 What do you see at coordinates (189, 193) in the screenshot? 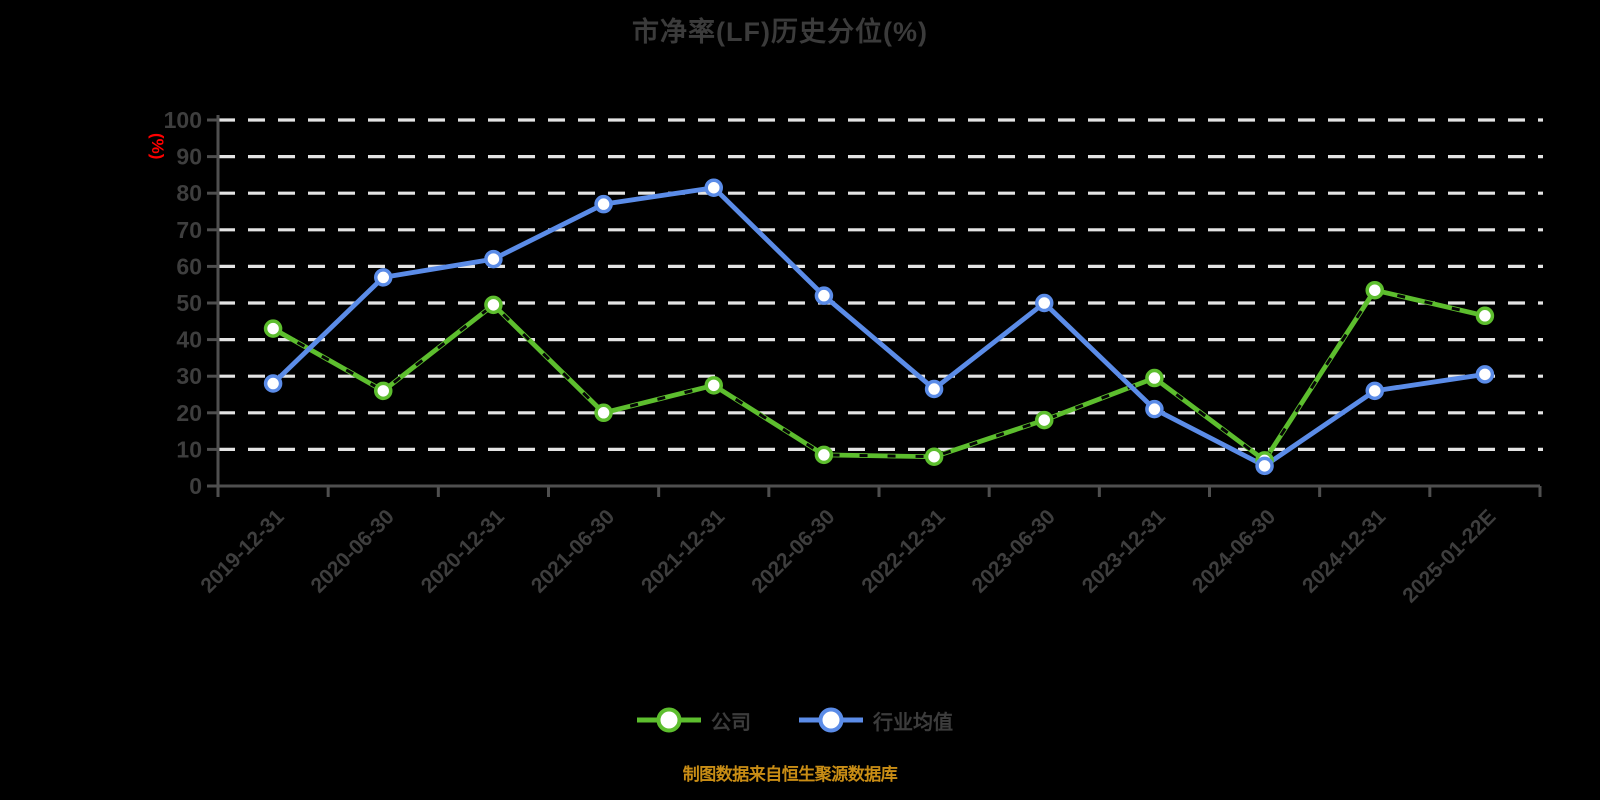
I see `y-tick-label: 80` at bounding box center [189, 193].